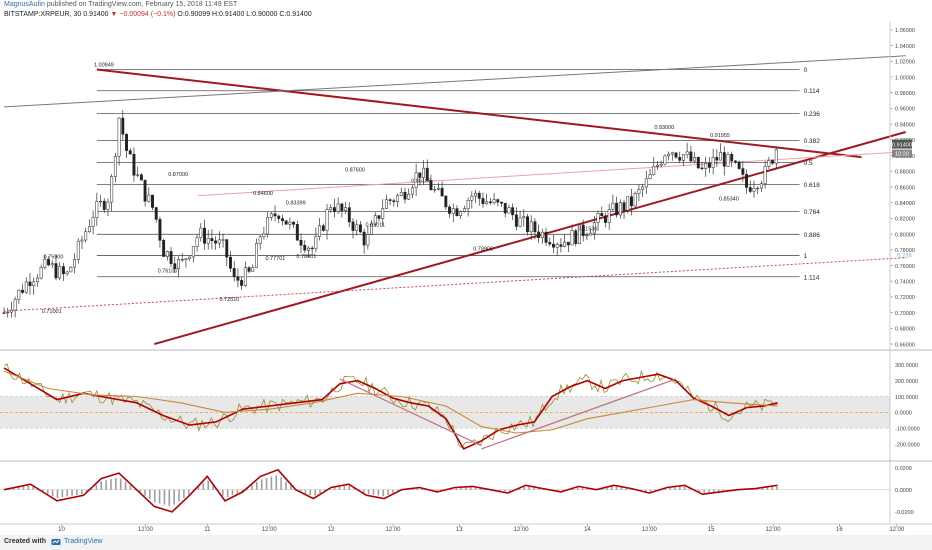  Describe the element at coordinates (806, 70) in the screenshot. I see `fib-level-label: 0` at that location.